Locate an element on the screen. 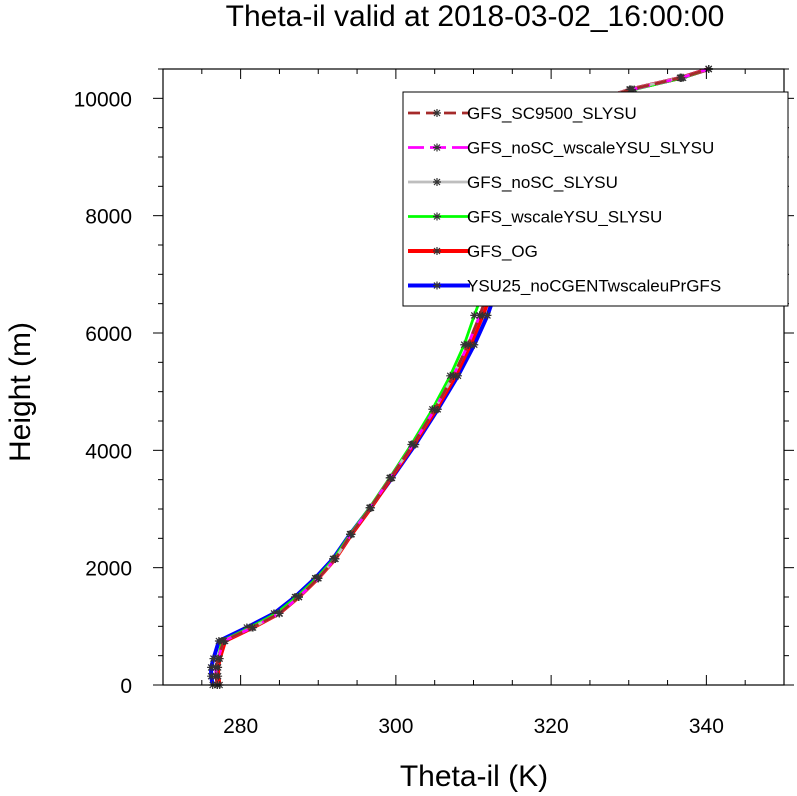 The width and height of the screenshot is (797, 796). legend-label: GFS_wscaleYSU_SLYSU is located at coordinates (564, 217).